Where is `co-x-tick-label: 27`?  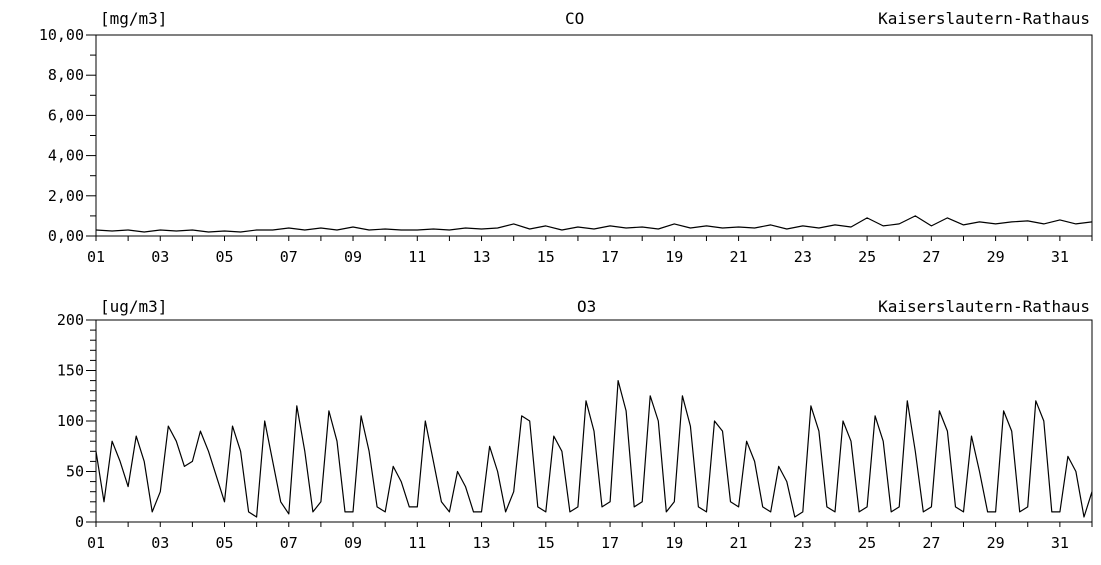 co-x-tick-label: 27 is located at coordinates (931, 257).